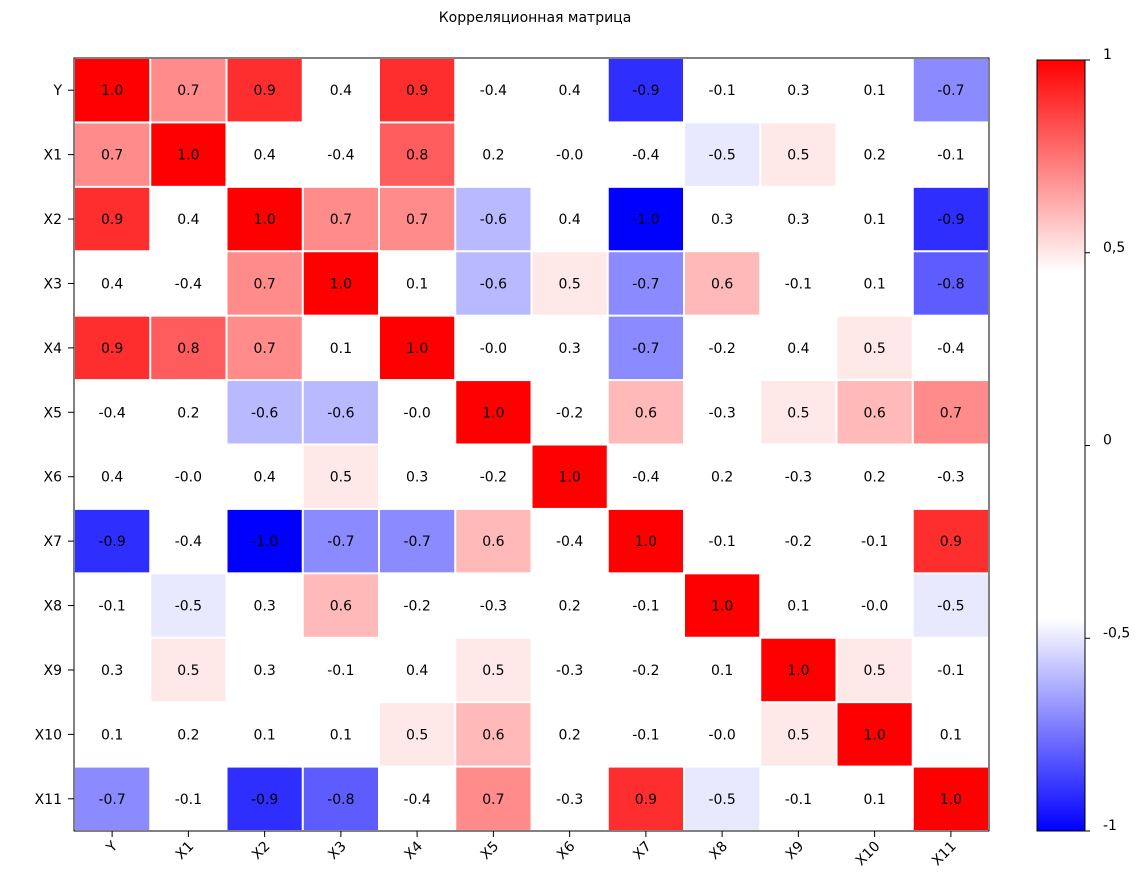 This screenshot has width=1139, height=884. Describe the element at coordinates (1116, 633) in the screenshot. I see `colorbar-tick-label: -0,5` at that location.